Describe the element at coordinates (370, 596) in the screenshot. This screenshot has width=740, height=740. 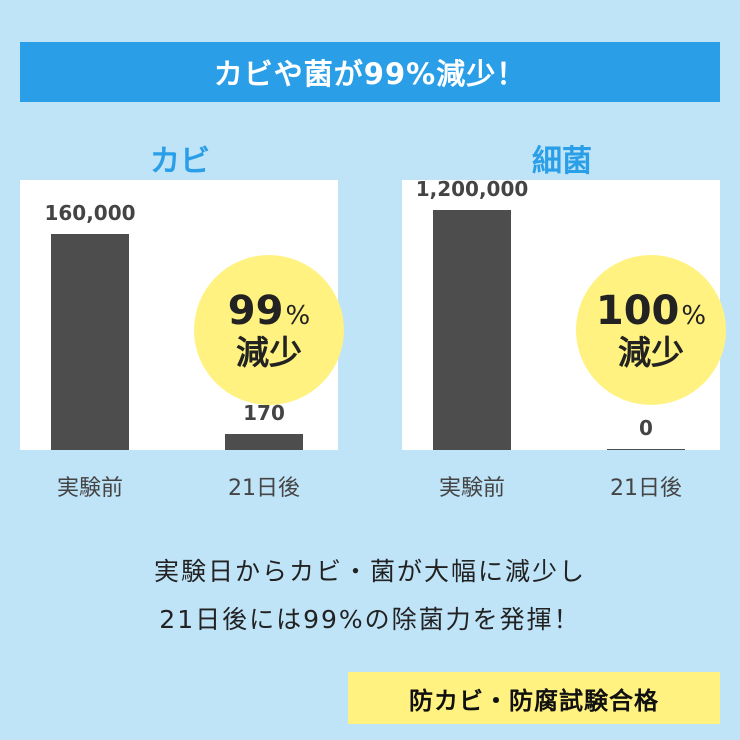
I see `summary-message: 実験日からカビ・菌が大幅に減少し 21日後には99%の除菌力を発揮！` at that location.